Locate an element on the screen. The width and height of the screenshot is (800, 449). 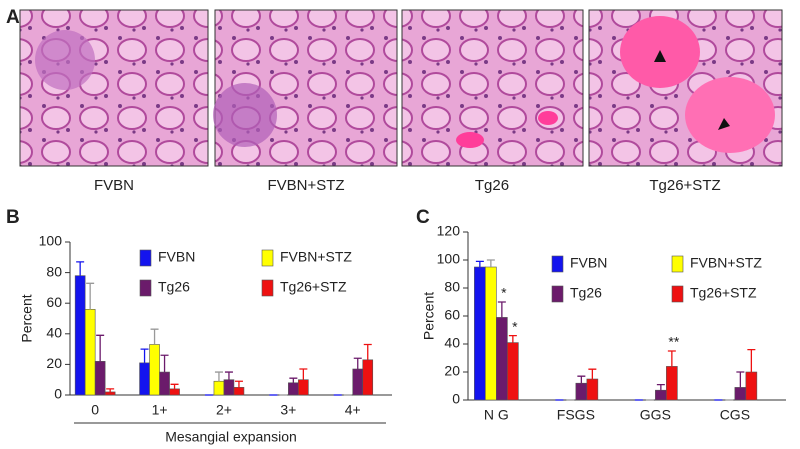
panel-label: C is located at coordinates (423, 217).